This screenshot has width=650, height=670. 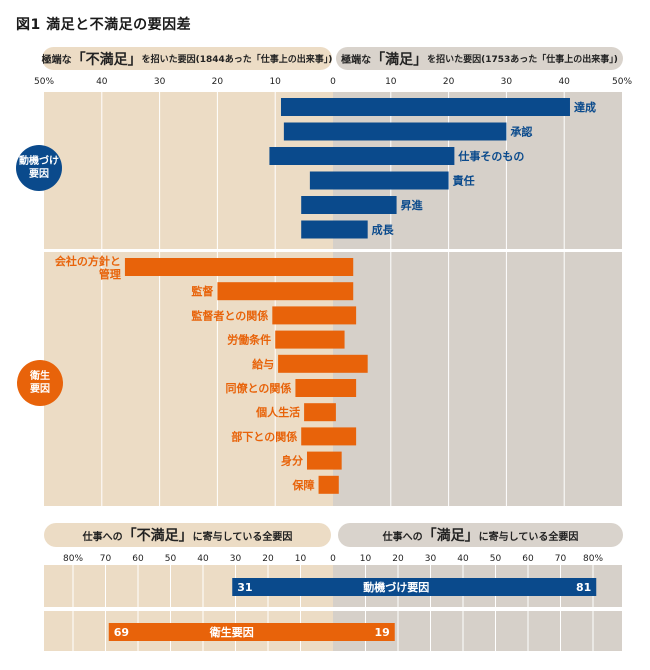 I want to click on bar-label: 監督, so click(x=202, y=291).